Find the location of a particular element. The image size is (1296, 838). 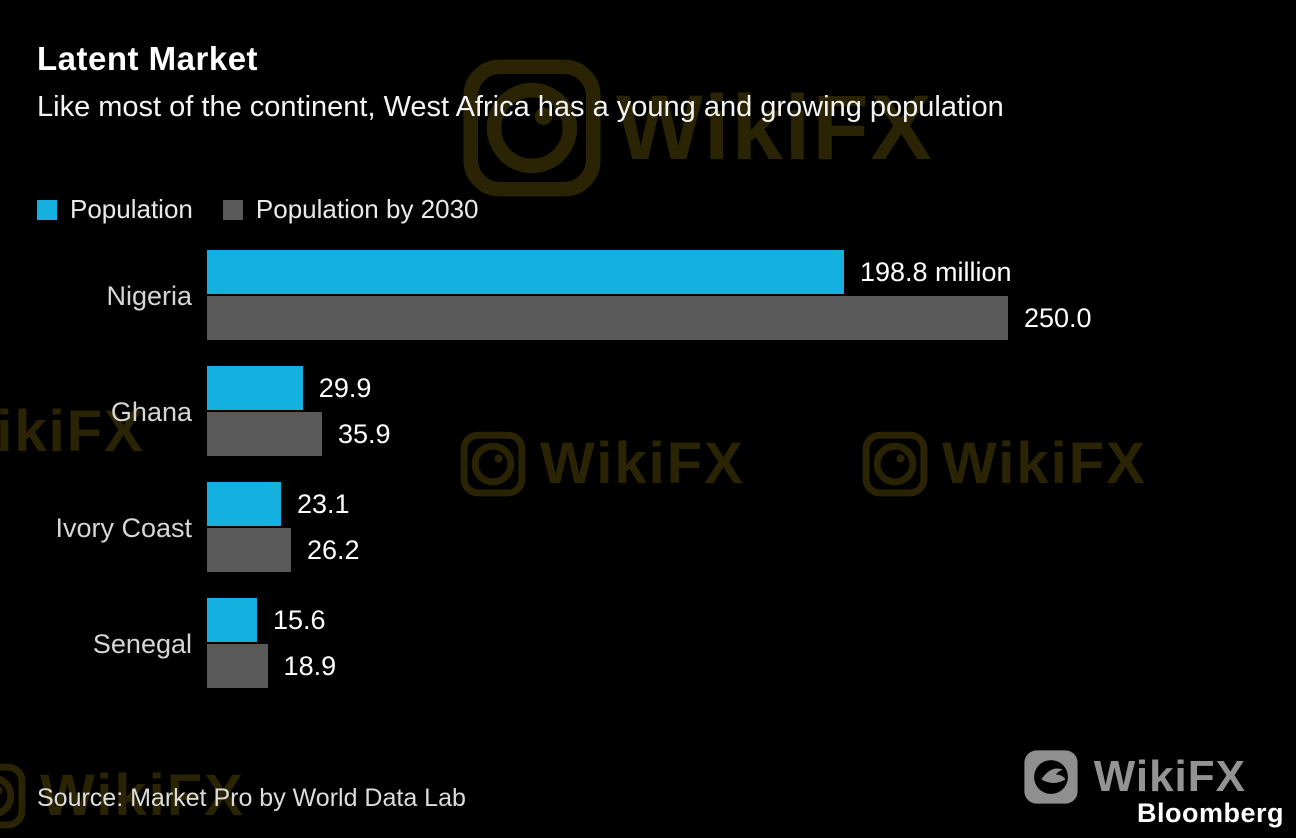

bar-line-population: 29.9 is located at coordinates (607, 388).